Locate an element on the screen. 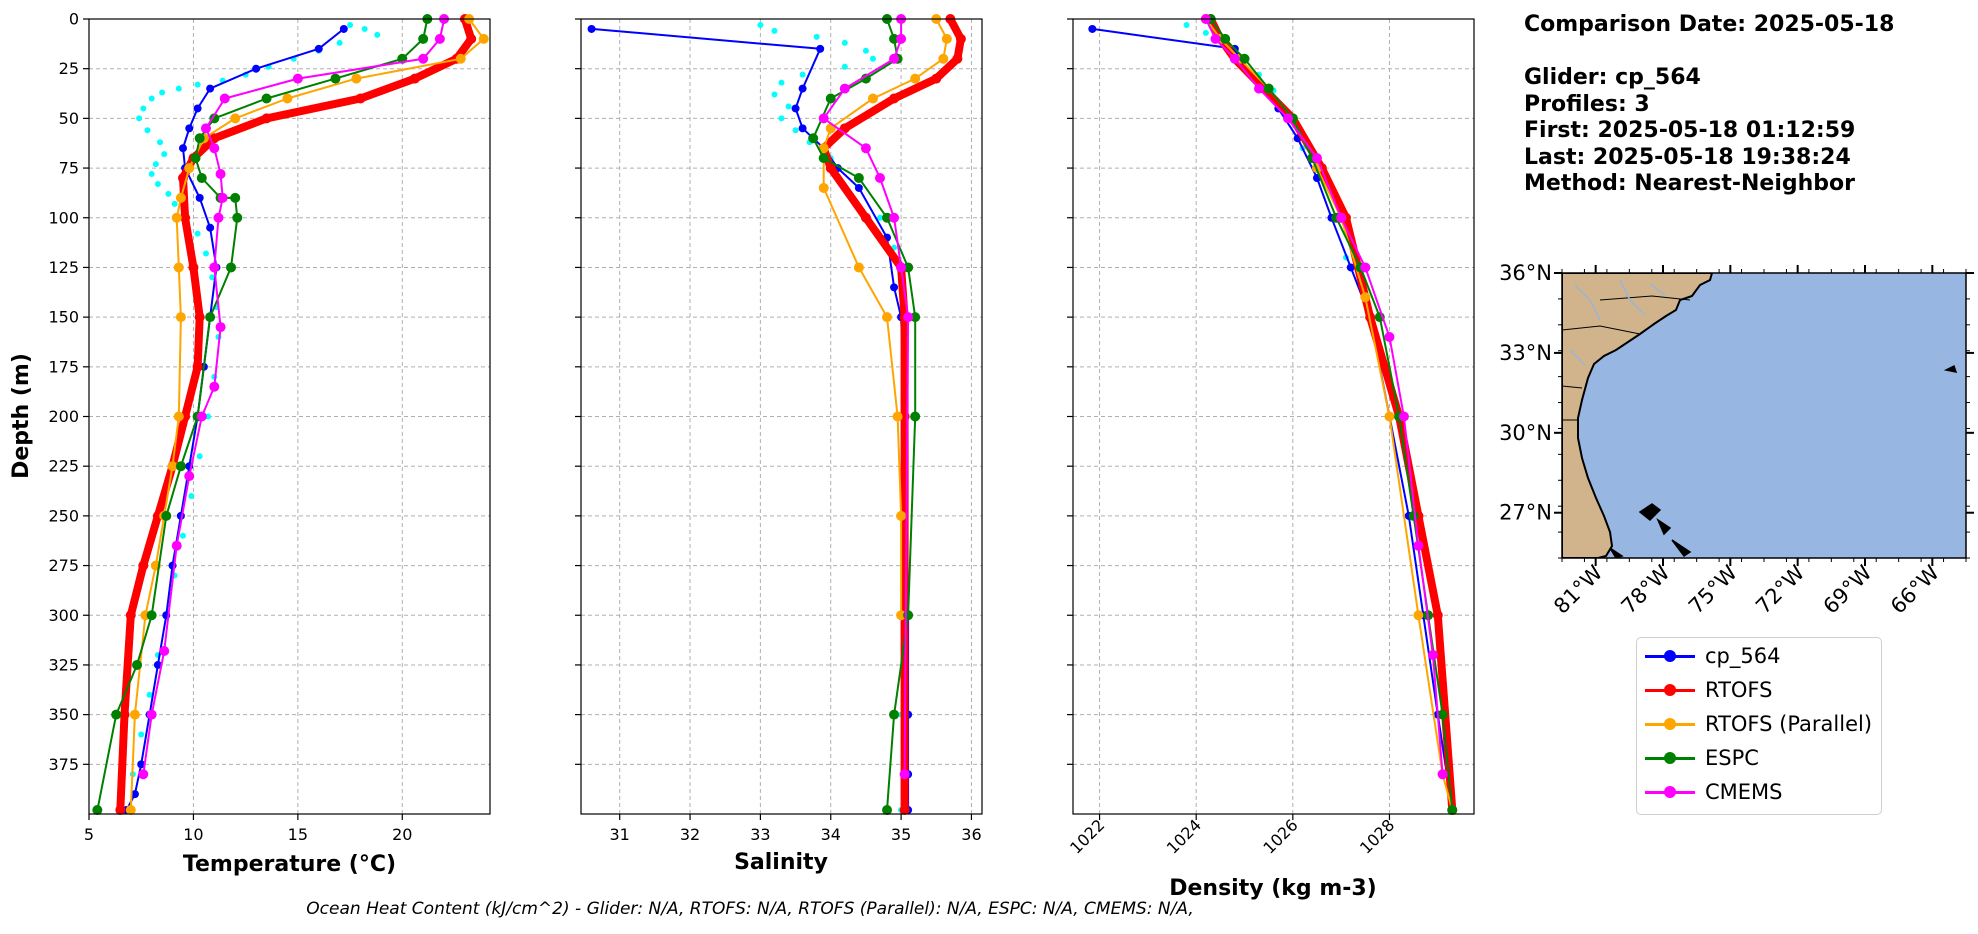 Image resolution: width=1978 pixels, height=934 pixels. first-time: First: 2025-05-18 01:12:59 is located at coordinates (1690, 130).